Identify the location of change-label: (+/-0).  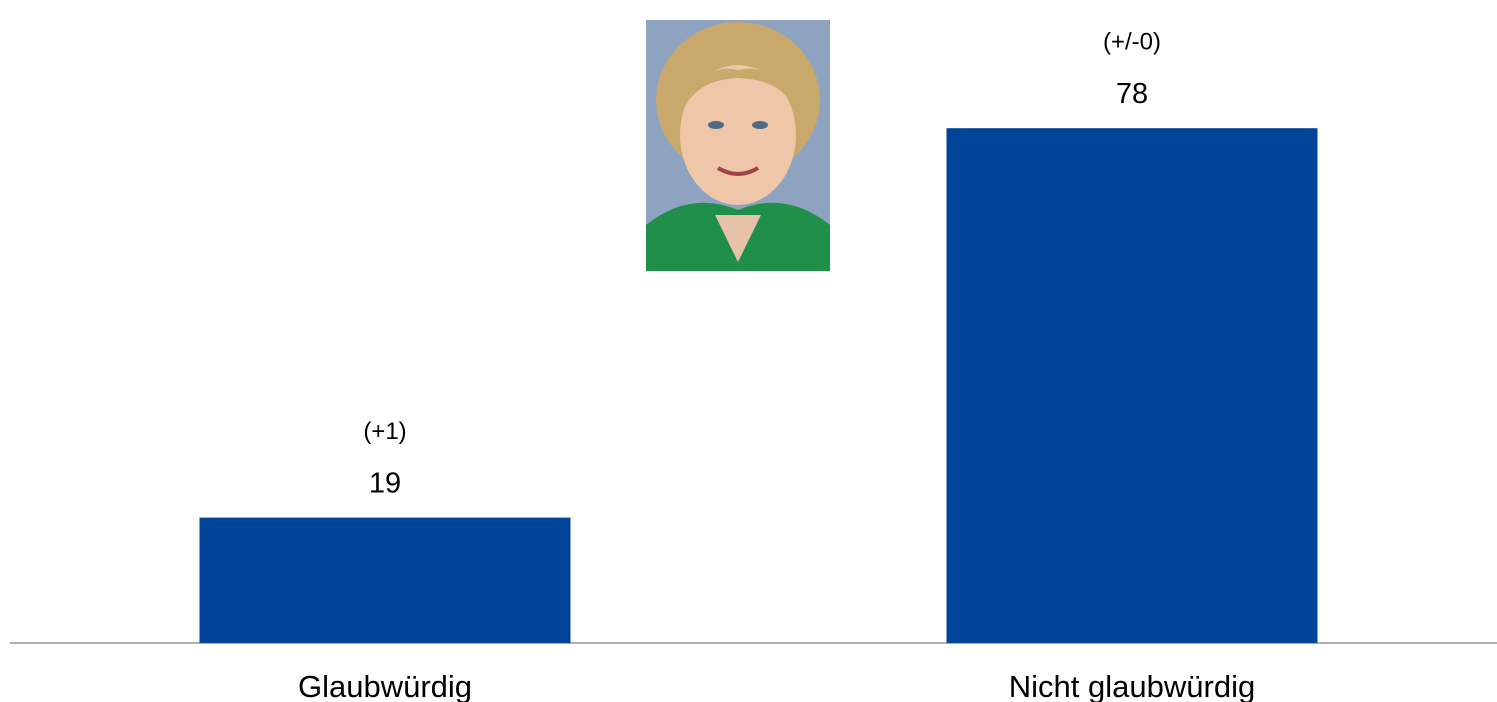
(1132, 42).